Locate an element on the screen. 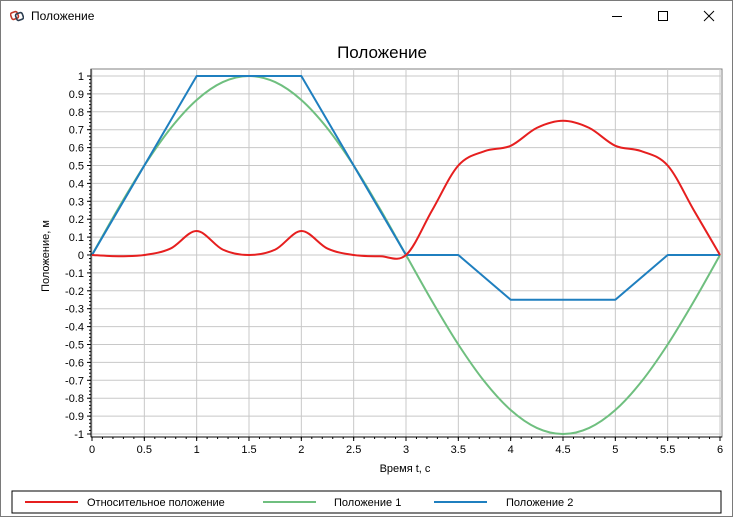 The image size is (733, 517). x-tick-label: 1.5 is located at coordinates (248, 450).